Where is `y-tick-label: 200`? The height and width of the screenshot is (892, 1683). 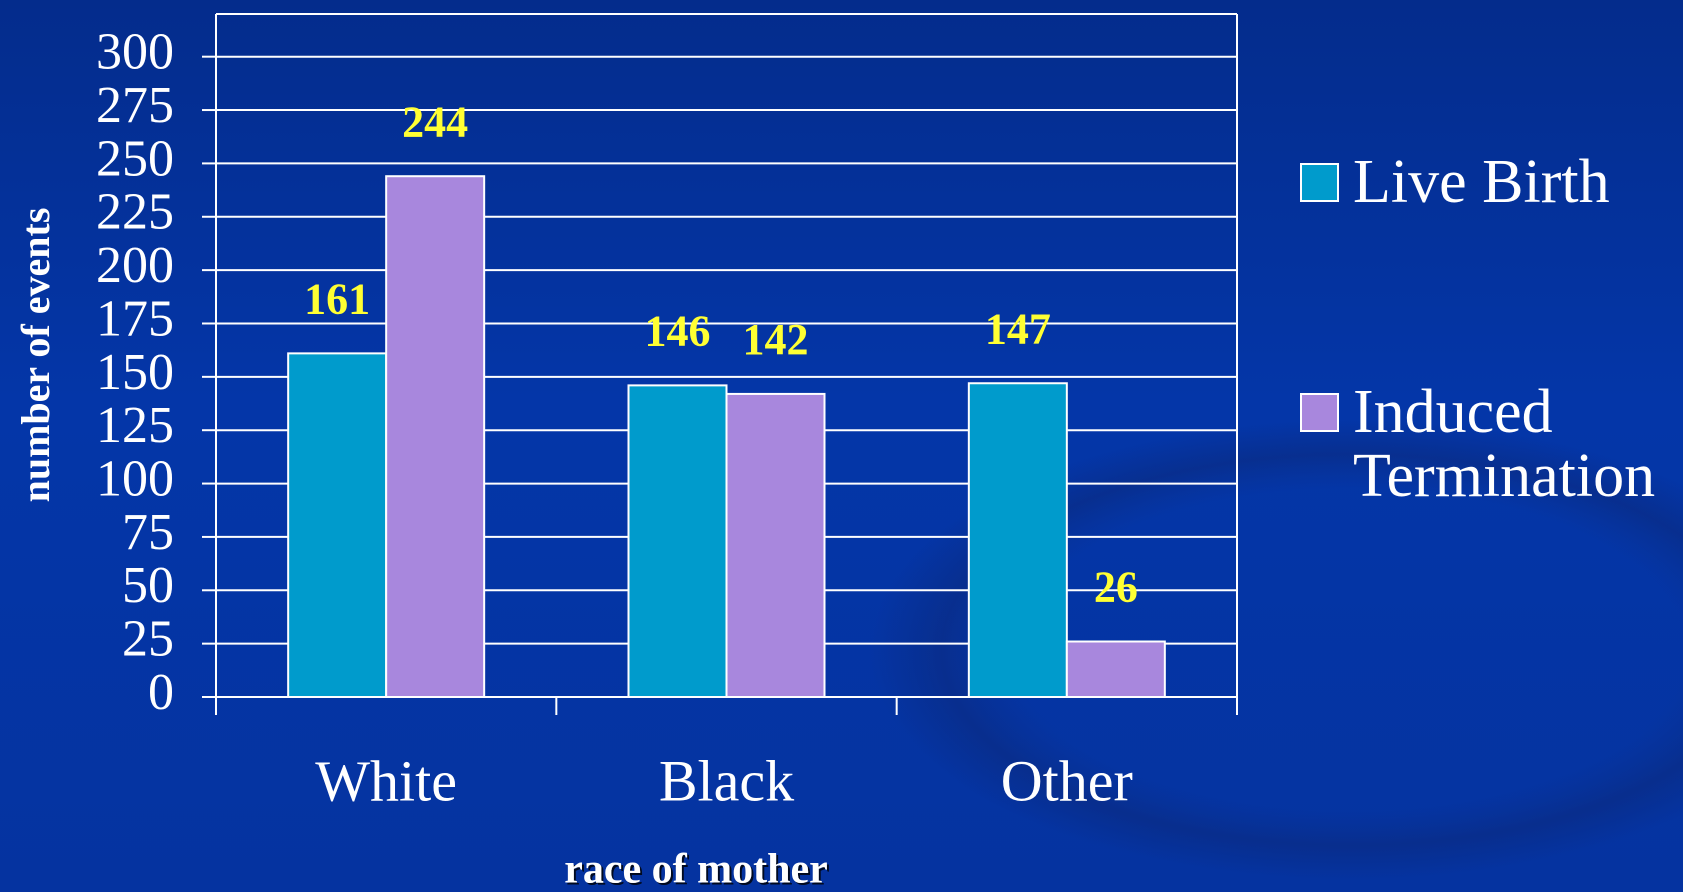
y-tick-label: 200 is located at coordinates (135, 265).